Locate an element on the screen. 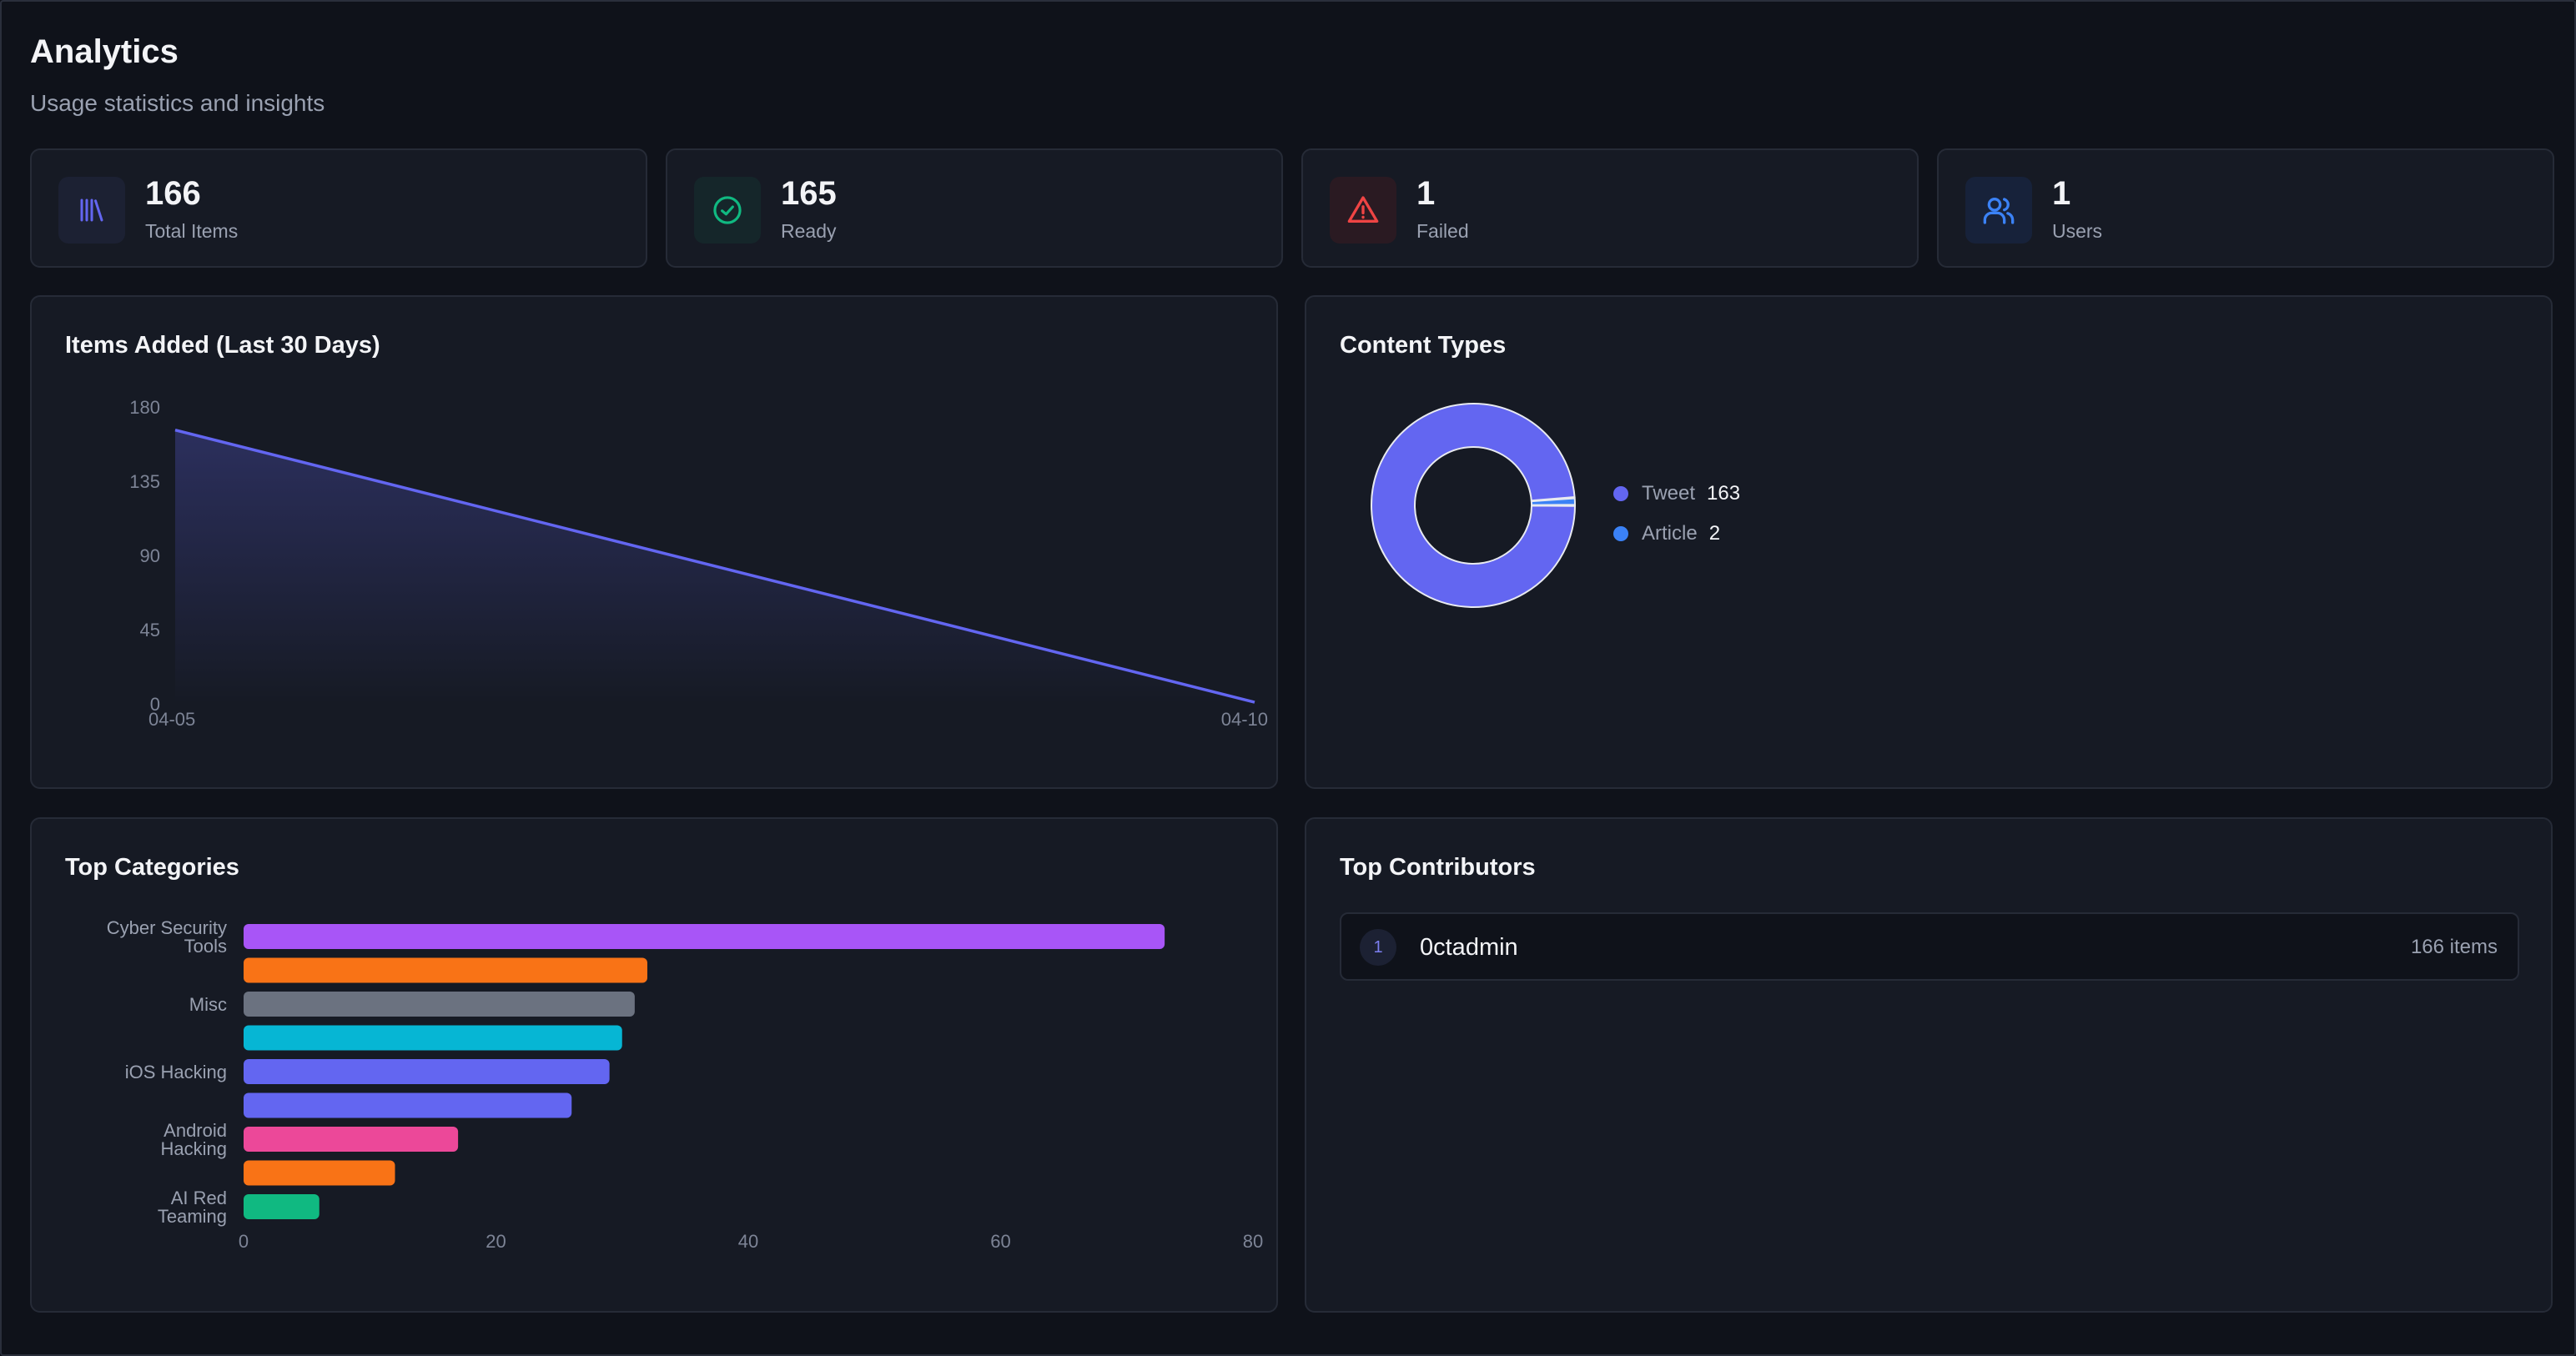  items-added-chart: 0 45 90 135 180 04-05 04-10 is located at coordinates (698, 563).